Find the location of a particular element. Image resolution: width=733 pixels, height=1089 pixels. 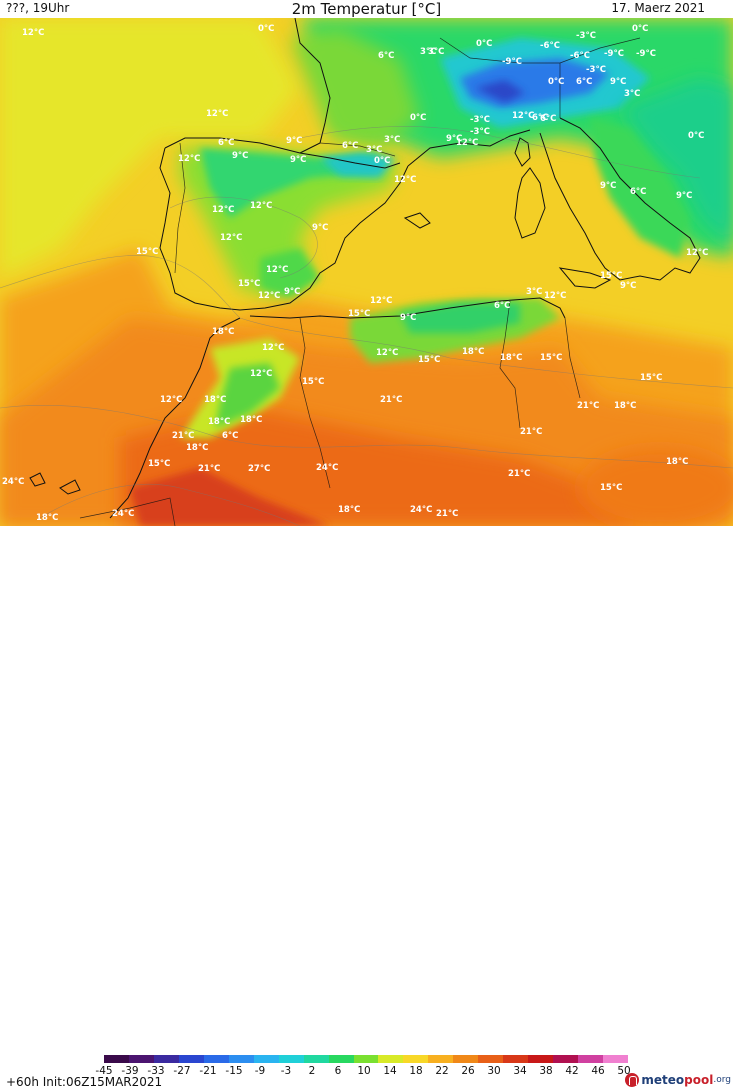

atlantic-yellow is located at coordinates (150, 148).